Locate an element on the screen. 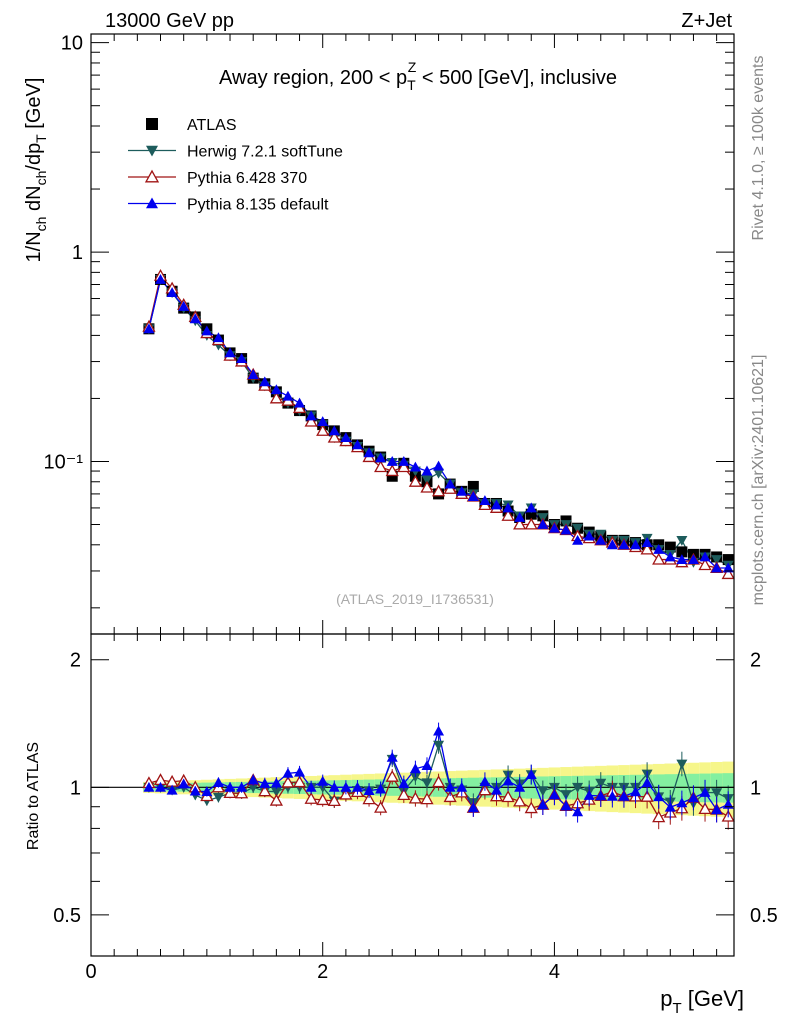 This screenshot has width=786, height=1024. analysis-watermark: (ATLAS_2019_I1736531) is located at coordinates (415, 599).